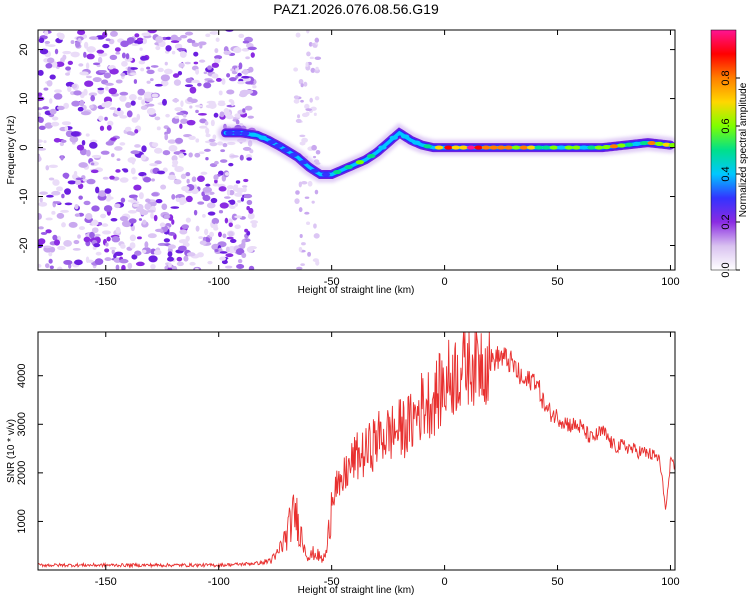  Describe the element at coordinates (219, 582) in the screenshot. I see `snr-xtick-label: -100` at that location.